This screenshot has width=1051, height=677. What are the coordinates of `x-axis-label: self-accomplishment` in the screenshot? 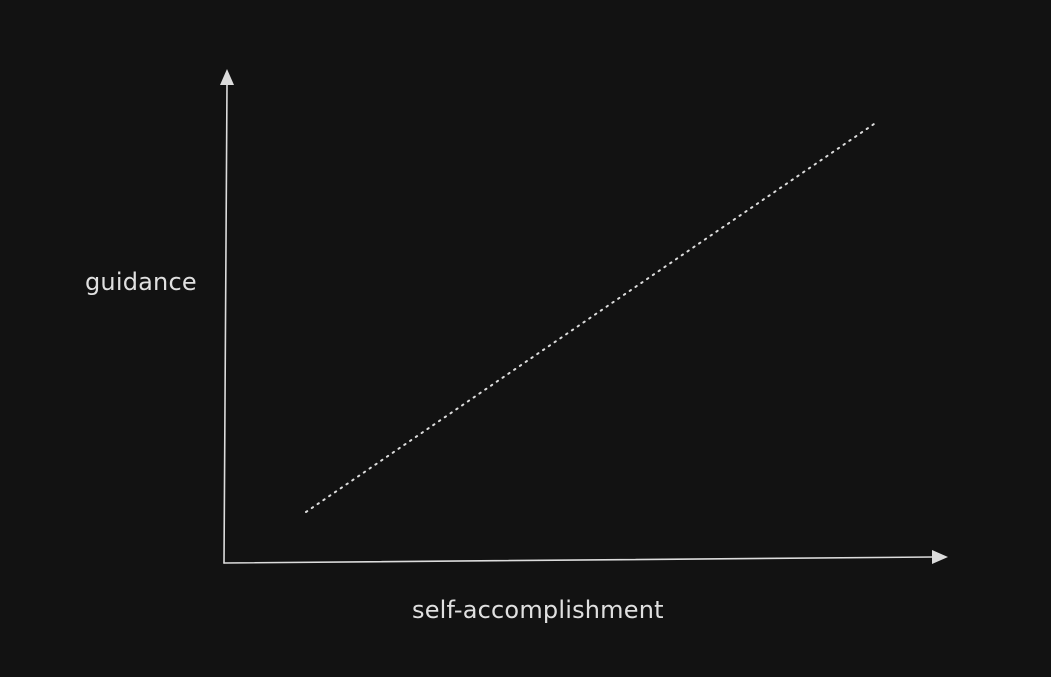 It's located at (538, 610).